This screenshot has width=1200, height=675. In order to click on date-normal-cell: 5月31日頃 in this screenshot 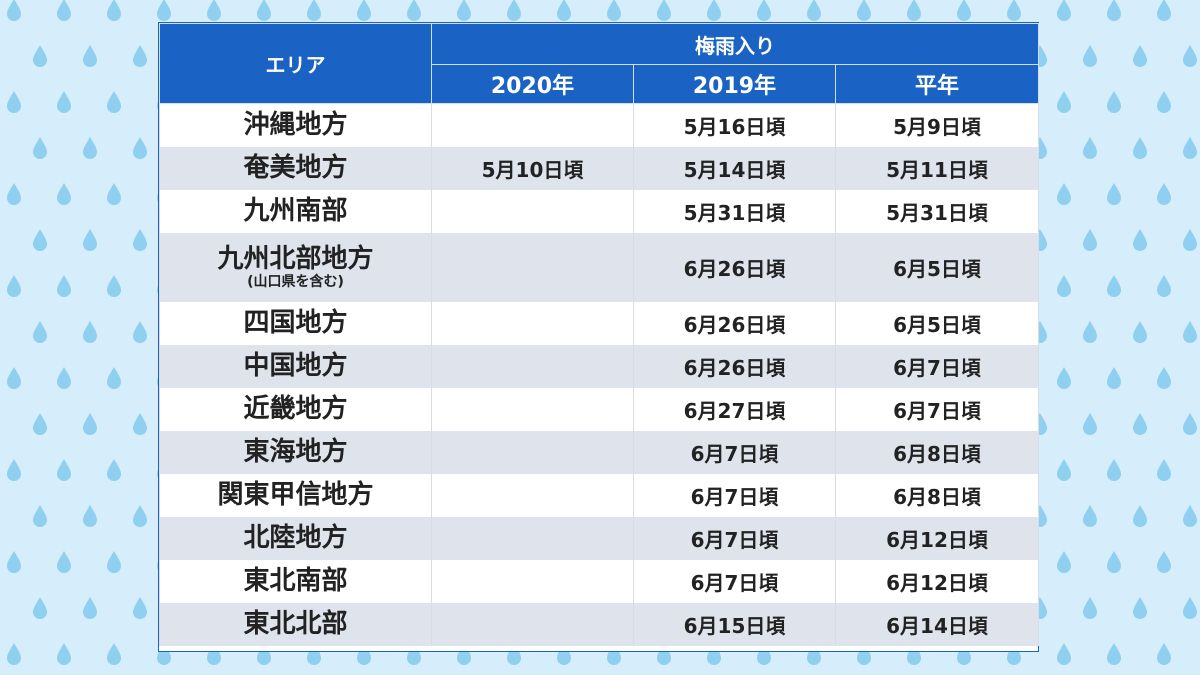, I will do `click(937, 211)`.